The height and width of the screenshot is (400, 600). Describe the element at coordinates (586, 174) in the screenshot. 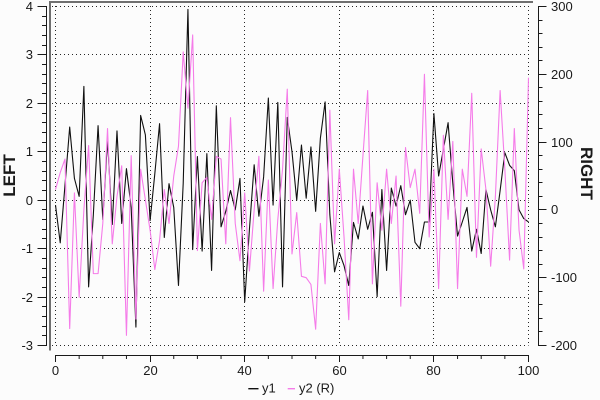

I see `svg-text: RIGHT` at that location.